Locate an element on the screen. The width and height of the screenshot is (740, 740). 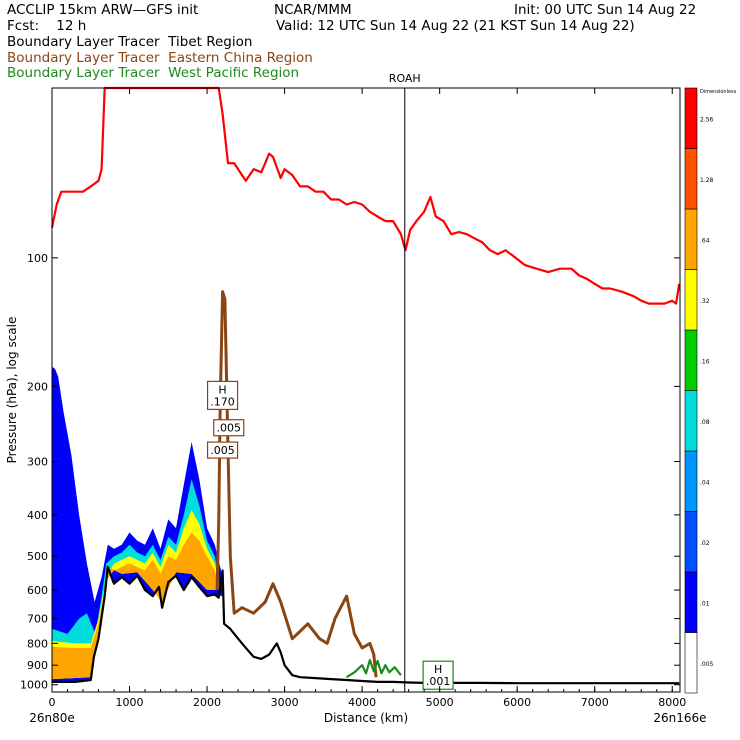
tracer-label-tibet: Boundary Layer Tracer Tibet Region is located at coordinates (130, 42).